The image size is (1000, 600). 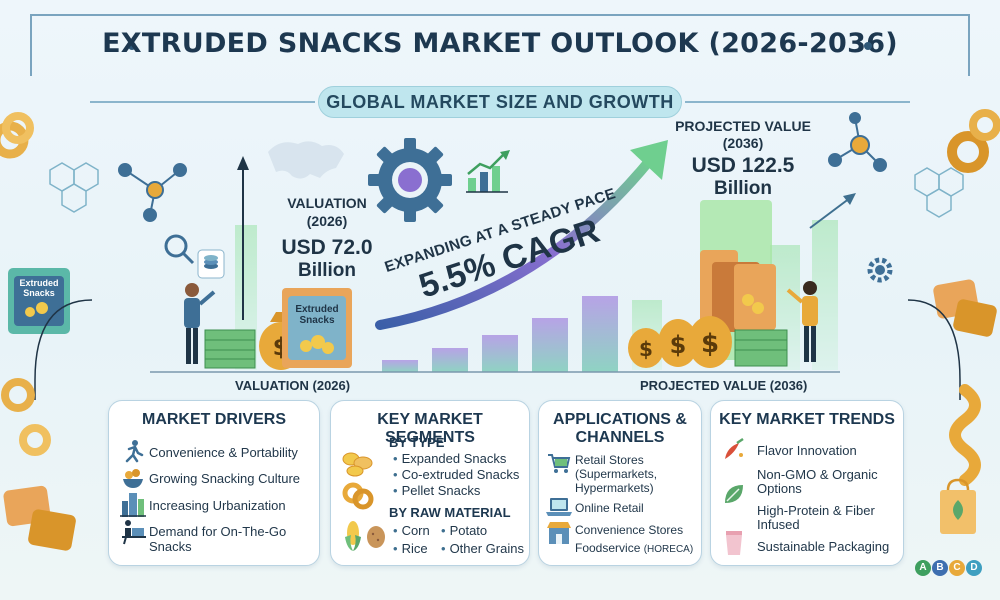 What do you see at coordinates (609, 460) in the screenshot?
I see `channel-retail: Retail Stores` at bounding box center [609, 460].